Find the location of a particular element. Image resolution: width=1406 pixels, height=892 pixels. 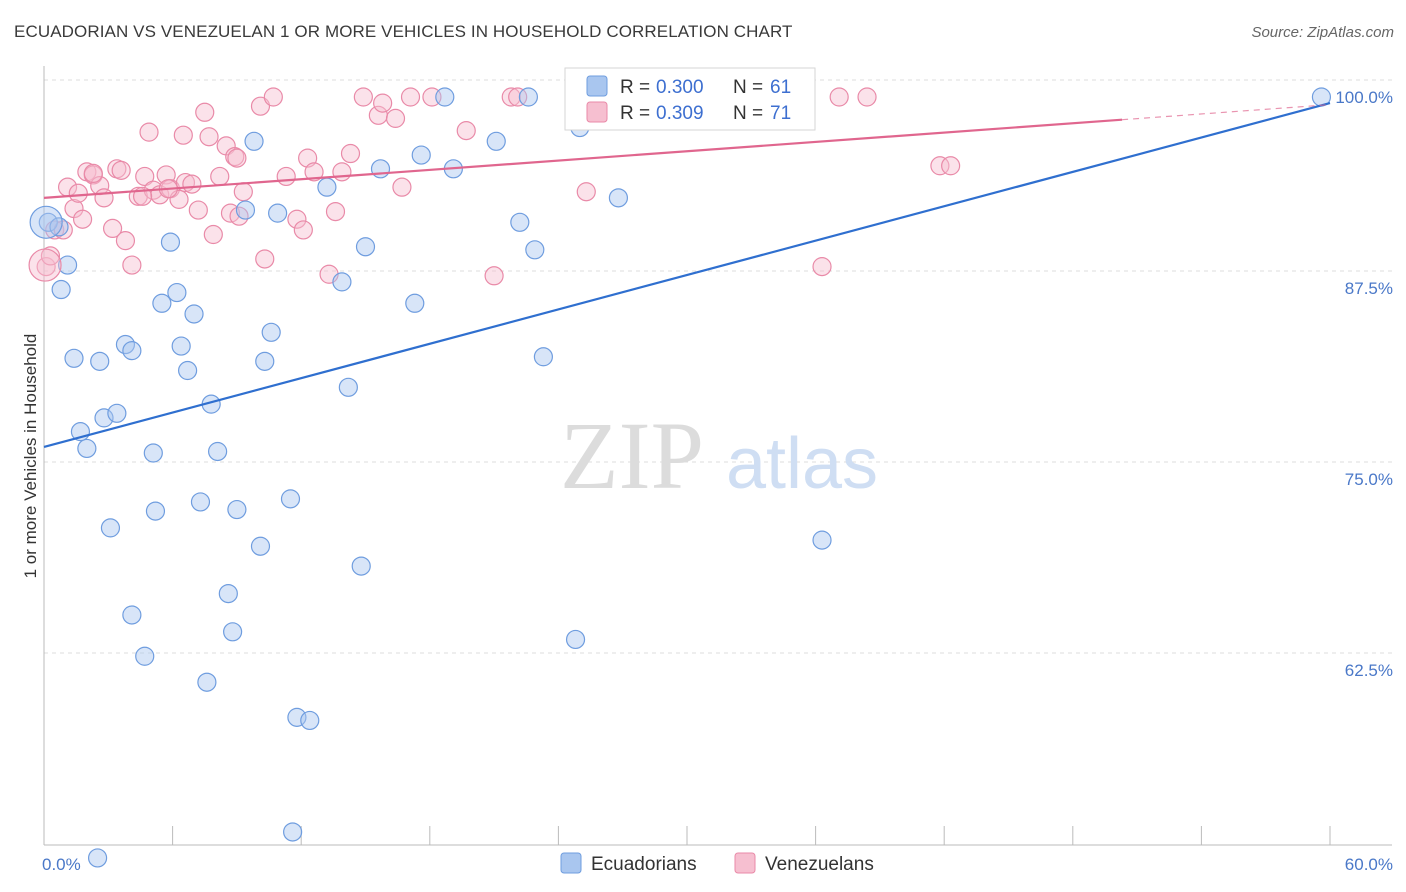

legend-swatch-ecuadorians is located at coordinates (597, 86).